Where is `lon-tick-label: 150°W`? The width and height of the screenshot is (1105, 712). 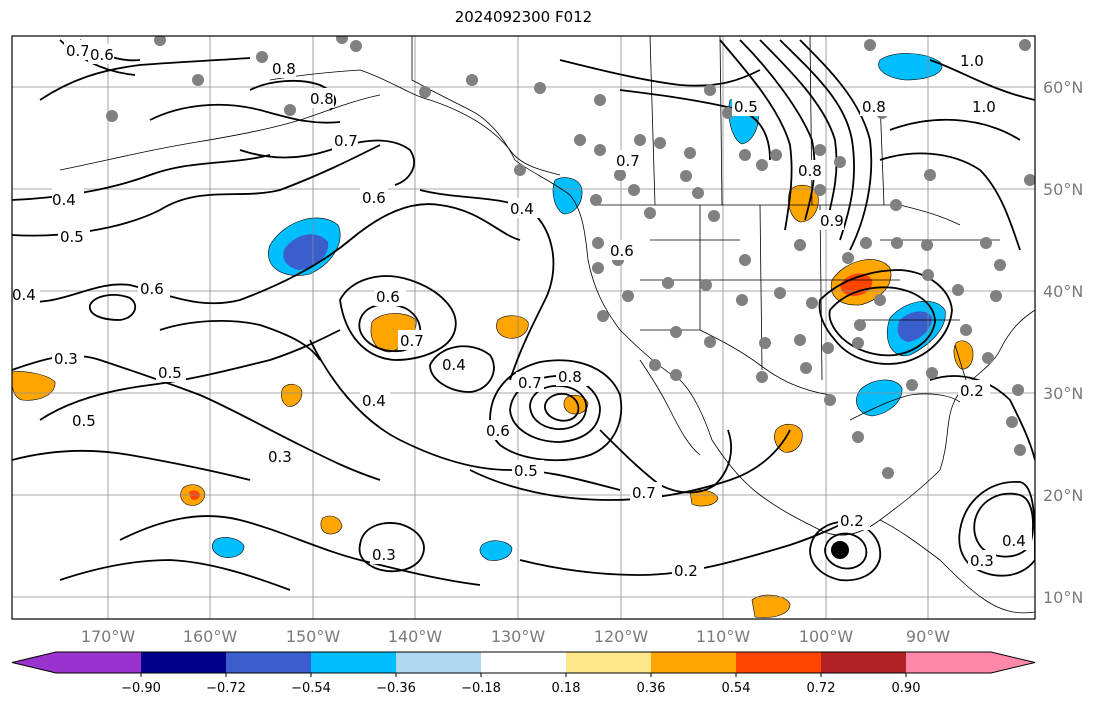 lon-tick-label: 150°W is located at coordinates (313, 636).